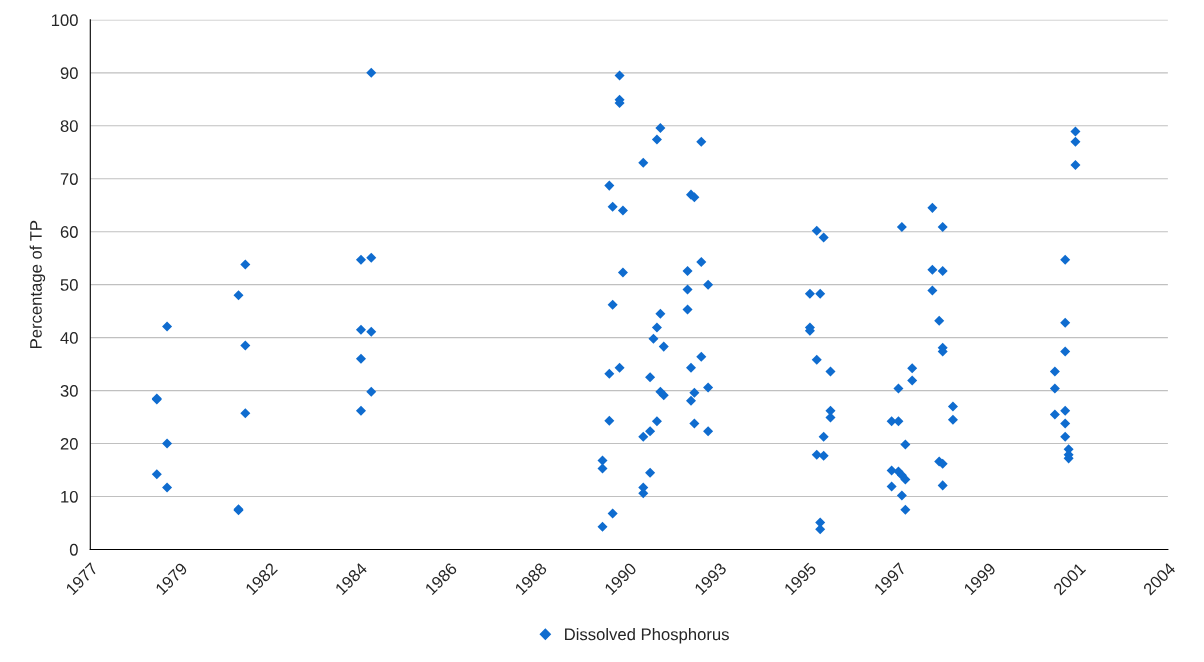 The image size is (1204, 662). I want to click on y-tick-label: 50, so click(69, 285).